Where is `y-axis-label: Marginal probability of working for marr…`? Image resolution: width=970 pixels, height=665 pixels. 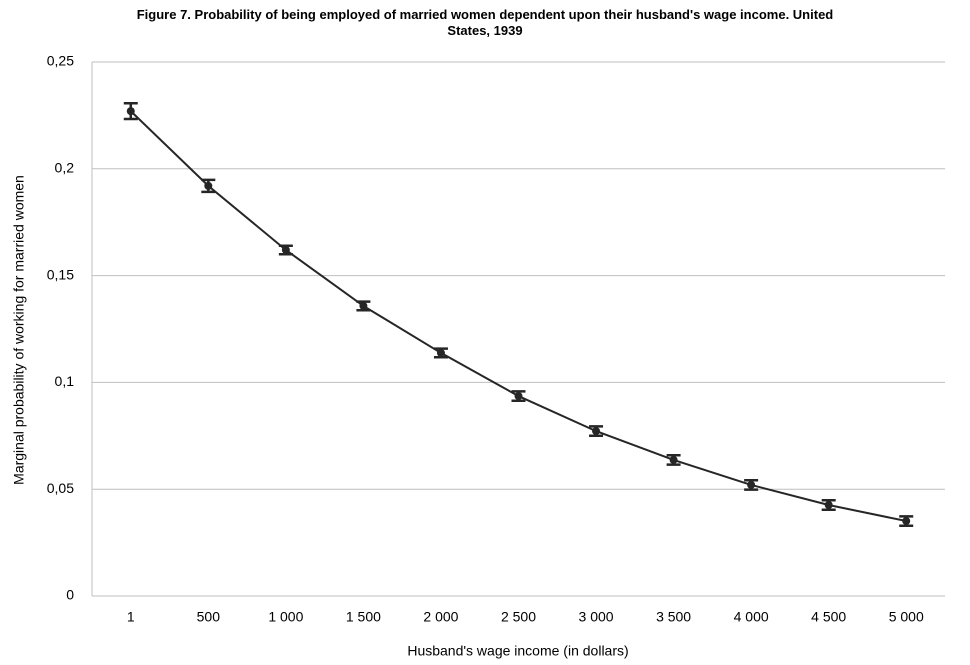 y-axis-label: Marginal probability of working for marr… is located at coordinates (19, 330).